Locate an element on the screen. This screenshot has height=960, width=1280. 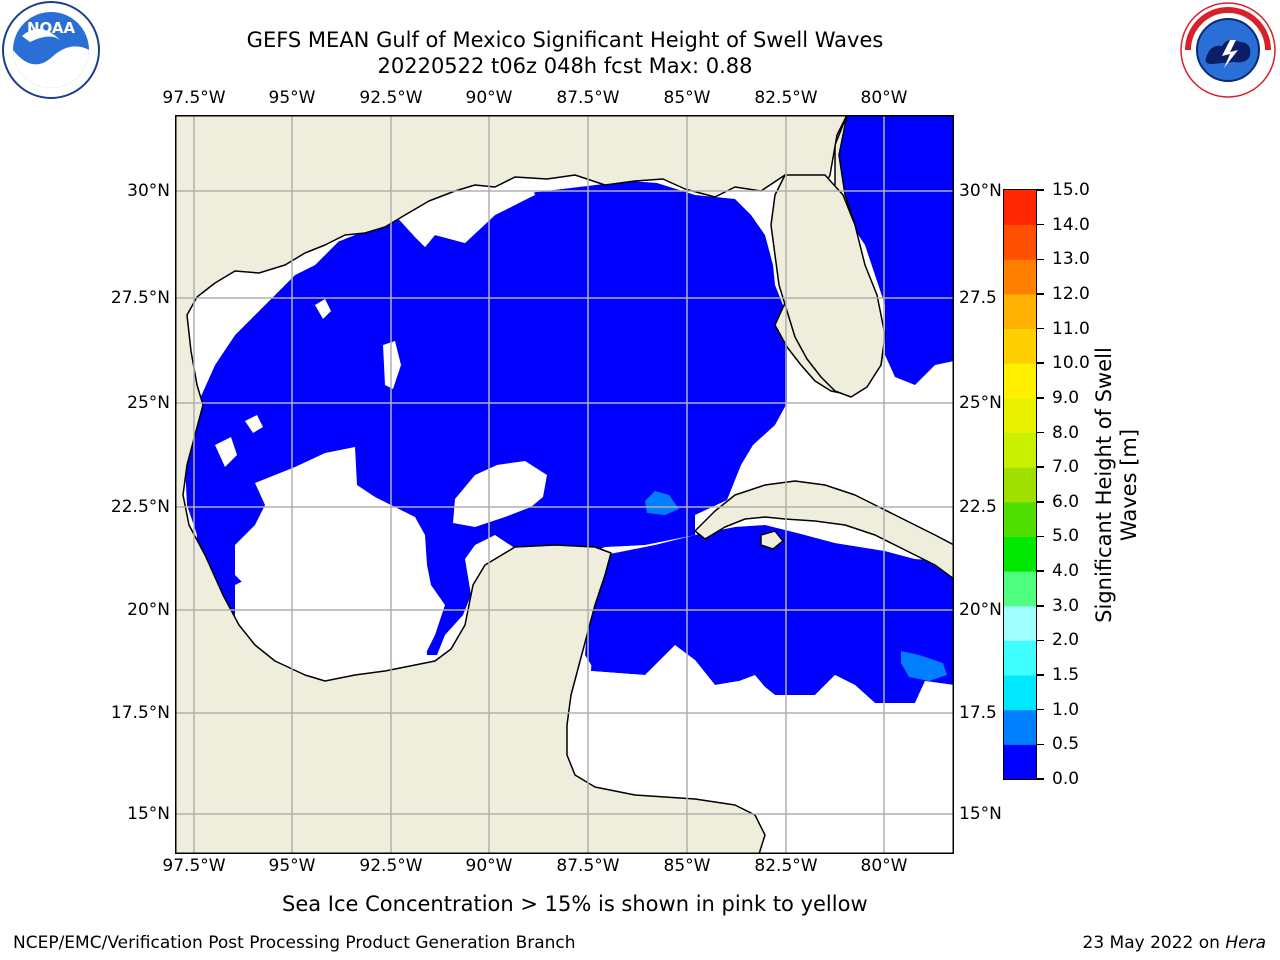
colorbar-tick-label: 0.5 is located at coordinates (1066, 744).